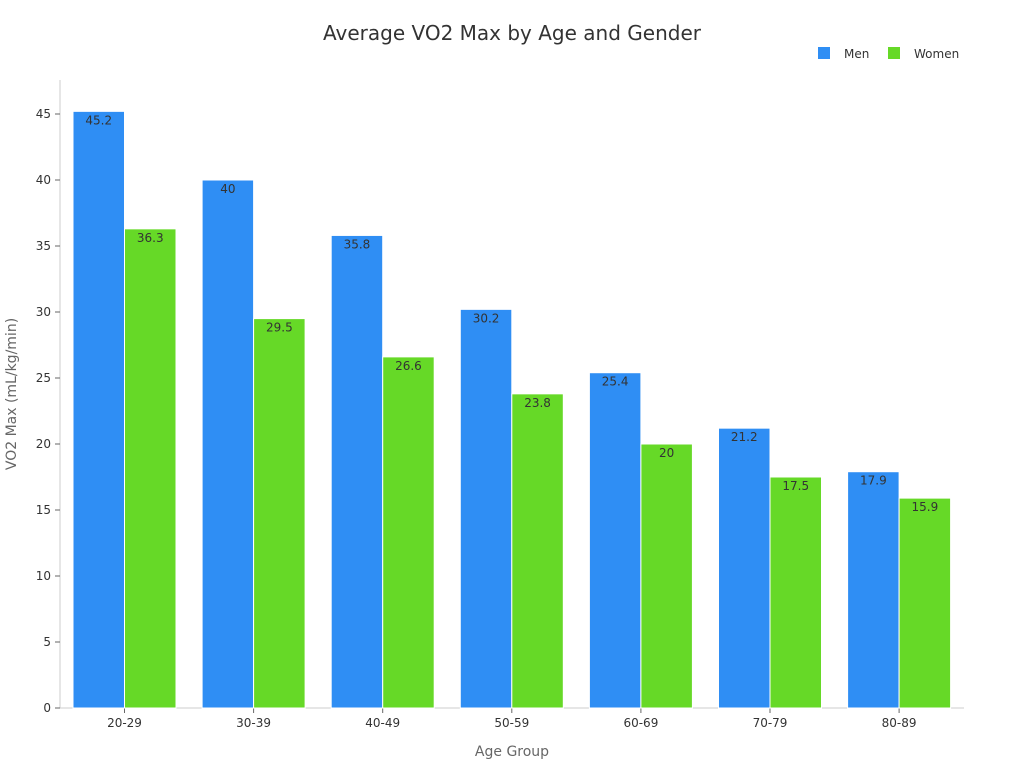 The image size is (1024, 768). What do you see at coordinates (486, 318) in the screenshot?
I see `data-label-men: 30.2` at bounding box center [486, 318].